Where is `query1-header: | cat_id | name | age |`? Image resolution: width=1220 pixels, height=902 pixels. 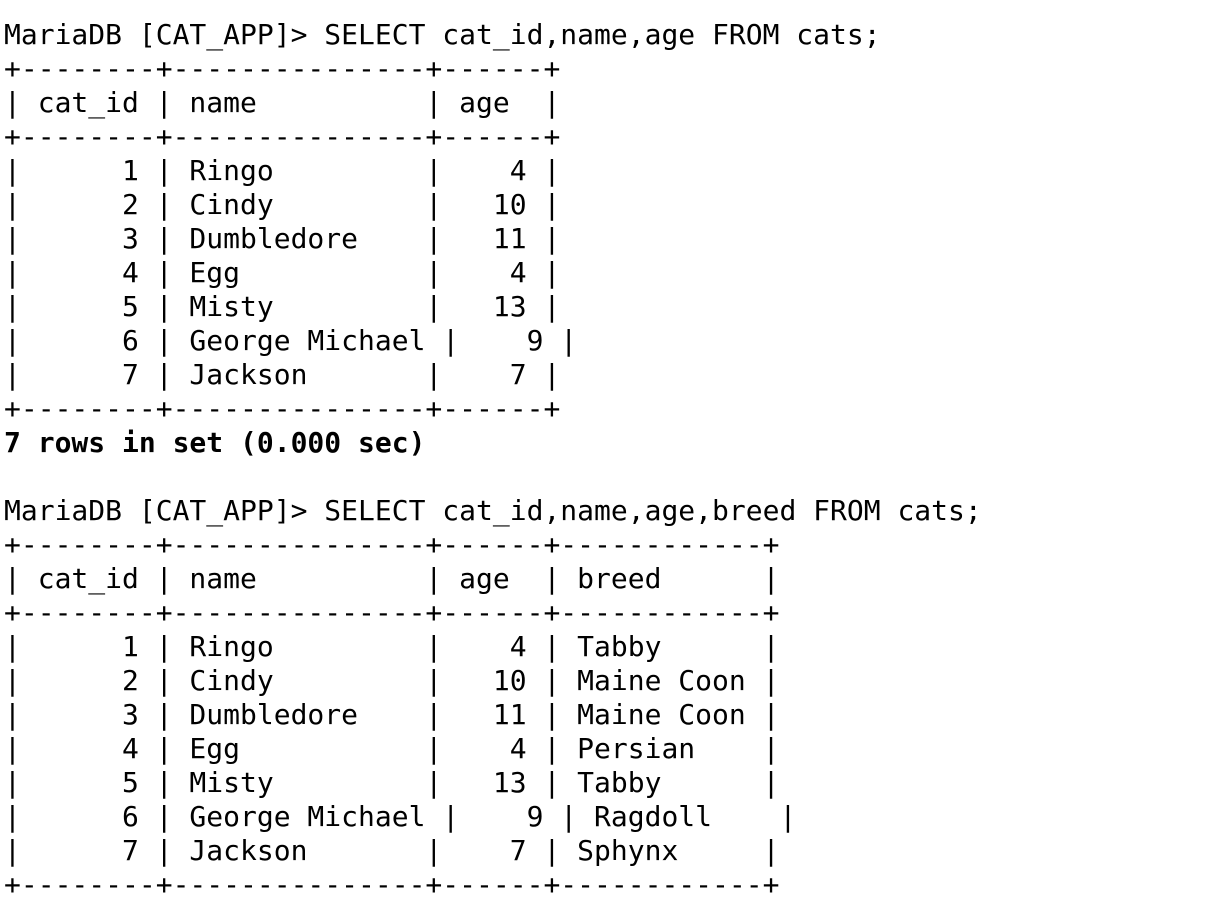 query1-header: | cat_id | name | age | is located at coordinates (282, 102).